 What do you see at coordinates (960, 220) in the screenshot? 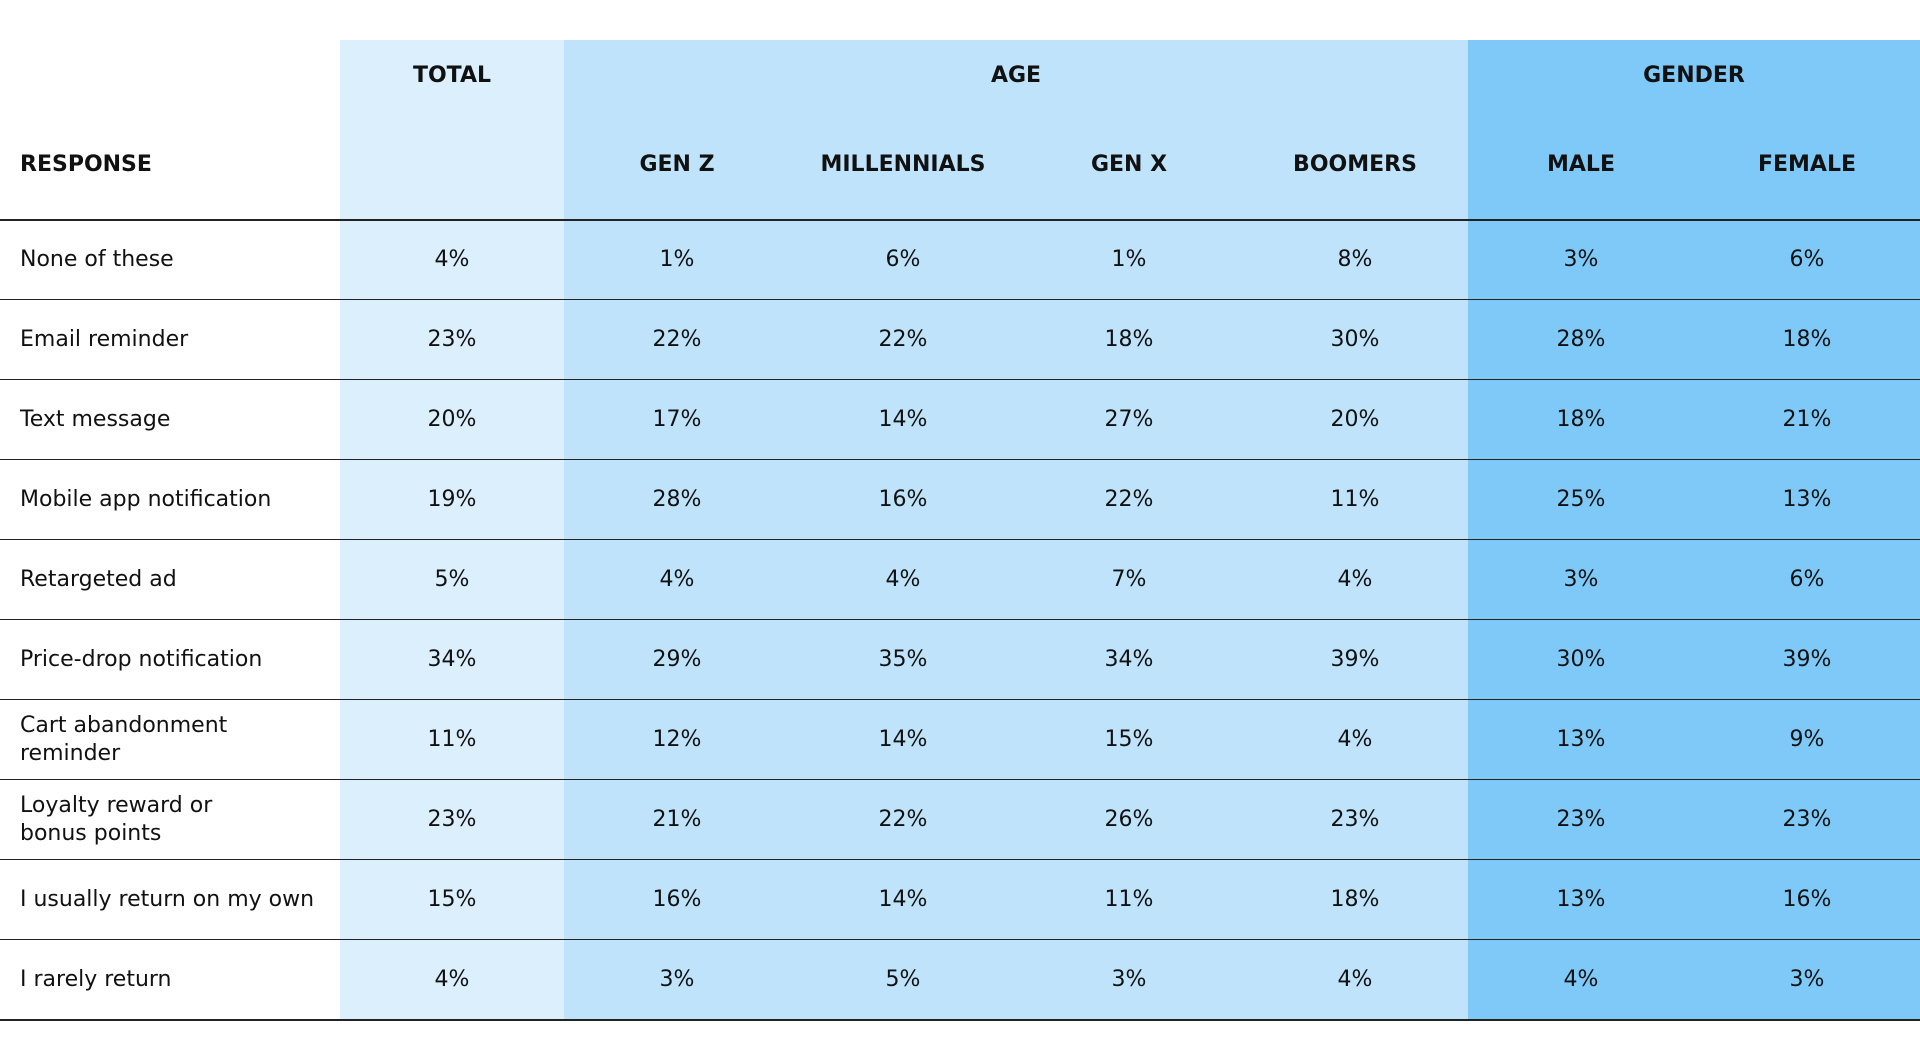
I see `header-rule` at bounding box center [960, 220].